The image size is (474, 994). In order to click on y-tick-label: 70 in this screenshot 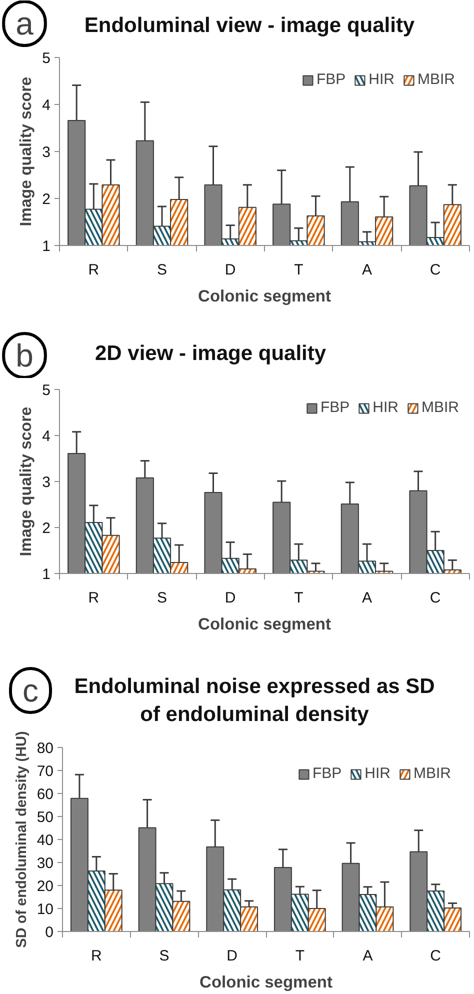, I will do `click(45, 771)`.